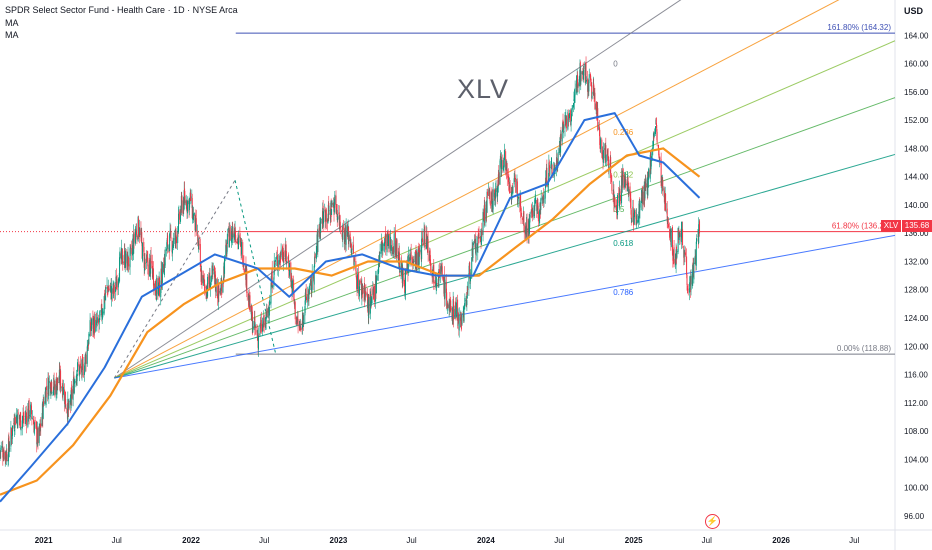  What do you see at coordinates (486, 540) in the screenshot?
I see `x-tick-label: 2024` at bounding box center [486, 540].